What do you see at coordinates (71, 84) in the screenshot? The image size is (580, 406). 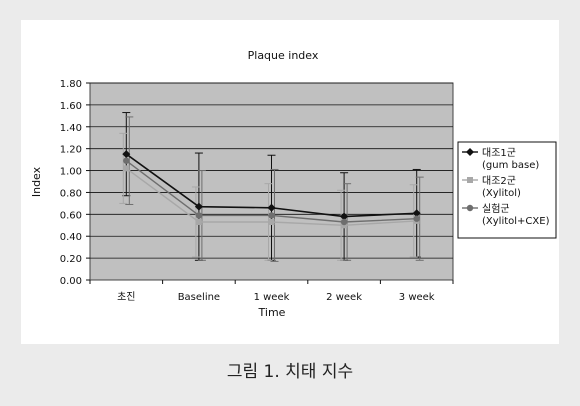 I see `y-tick-label: 1.80` at bounding box center [71, 84].